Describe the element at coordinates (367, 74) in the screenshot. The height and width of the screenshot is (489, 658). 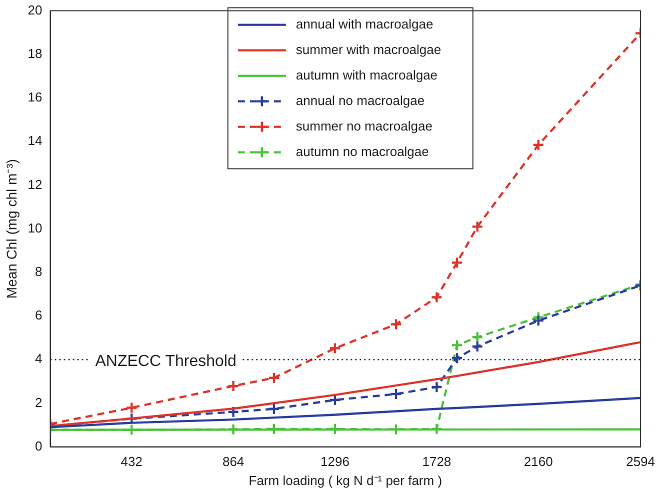
I see `legend-label: autumn with macroalgae` at that location.